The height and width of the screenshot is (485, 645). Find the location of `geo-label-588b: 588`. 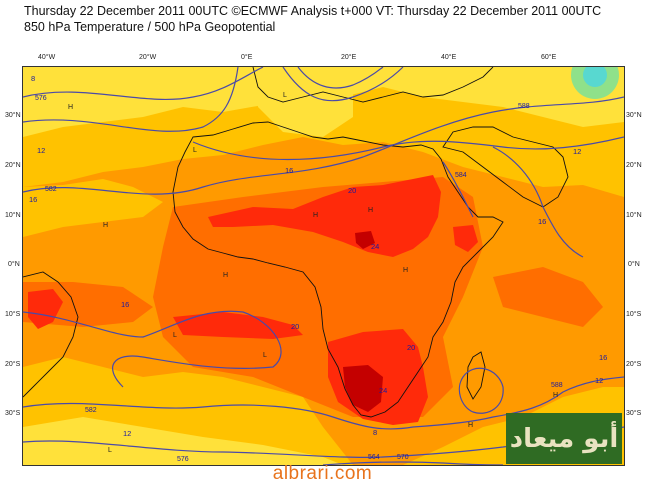

geo-label-588b: 588 is located at coordinates (557, 385).